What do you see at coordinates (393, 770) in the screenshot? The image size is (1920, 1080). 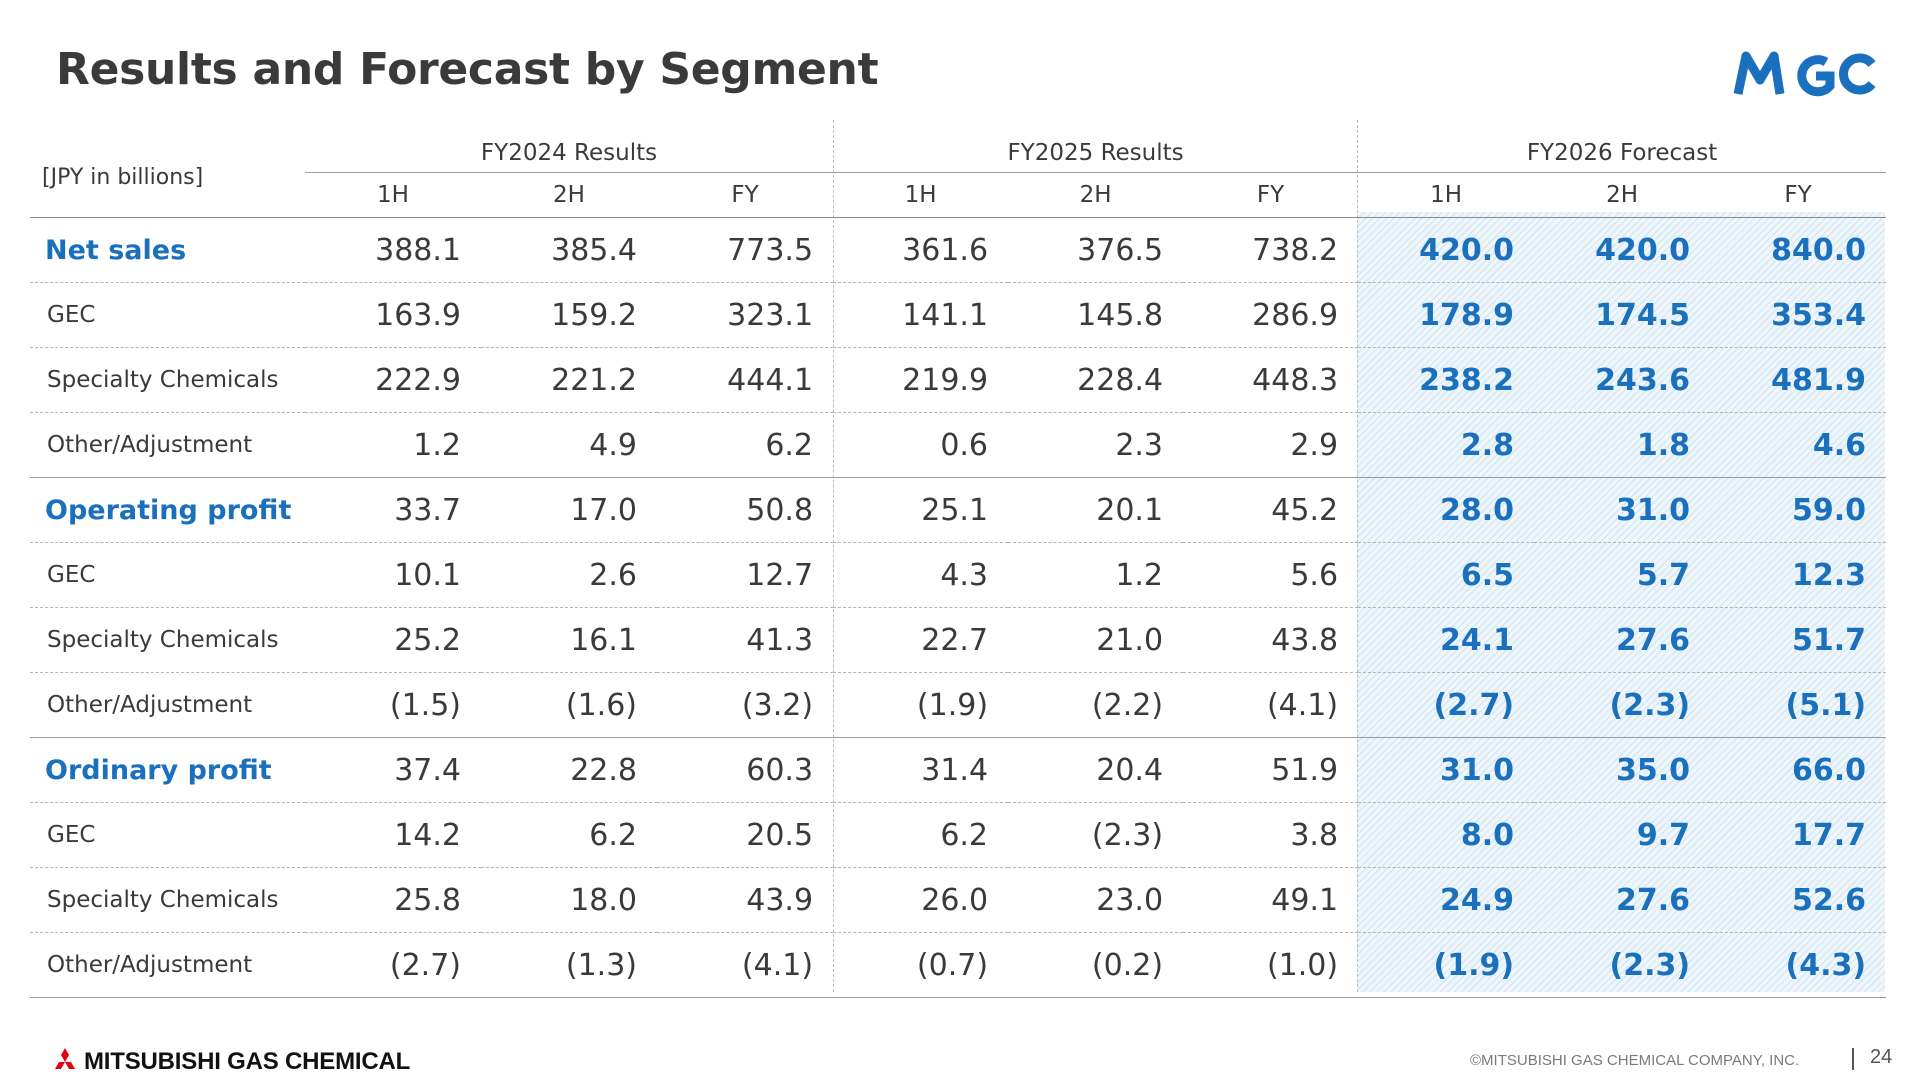 I see `result-cell: 37.4` at bounding box center [393, 770].